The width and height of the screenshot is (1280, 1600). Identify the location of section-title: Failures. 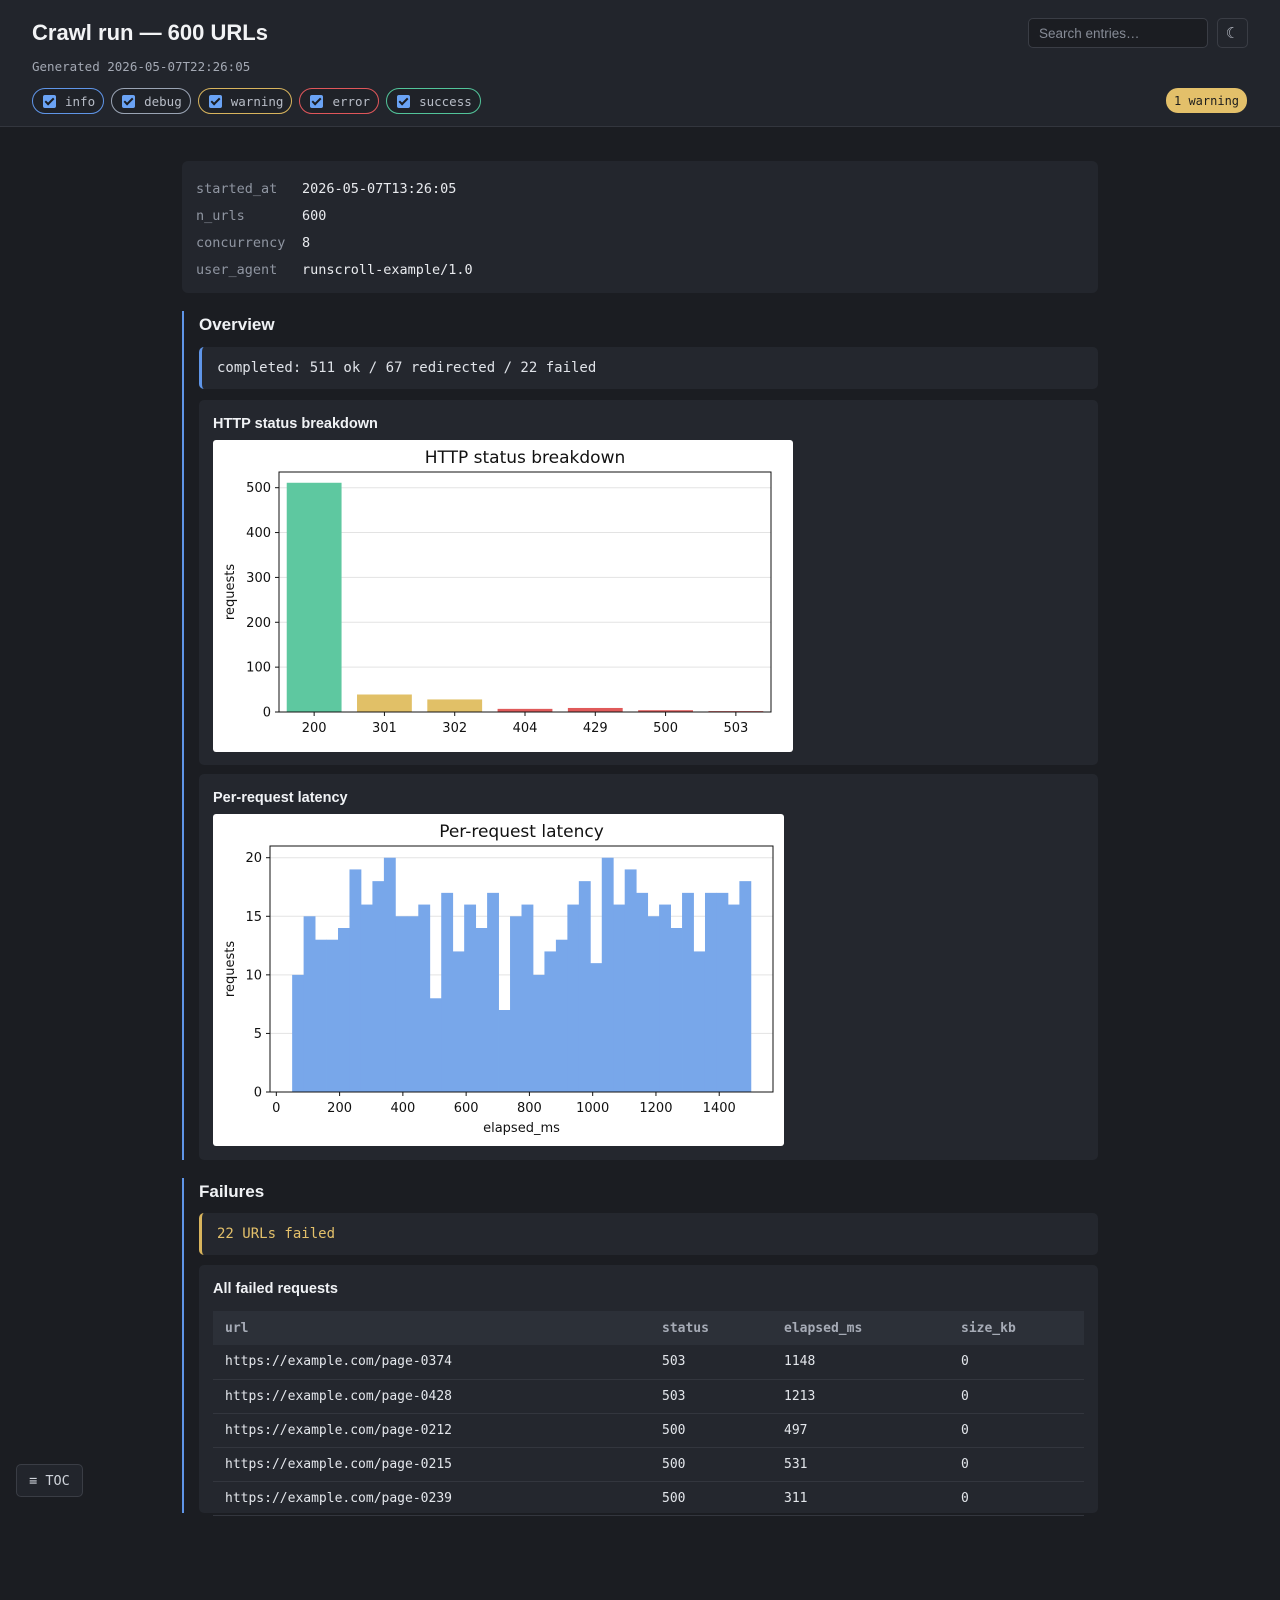
(232, 1191).